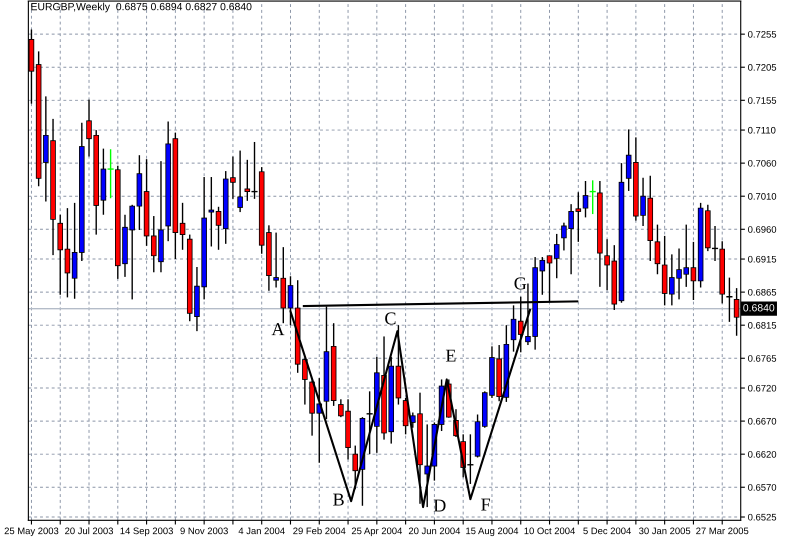 This screenshot has height=542, width=788. What do you see at coordinates (520, 283) in the screenshot?
I see `annotation: G` at bounding box center [520, 283].